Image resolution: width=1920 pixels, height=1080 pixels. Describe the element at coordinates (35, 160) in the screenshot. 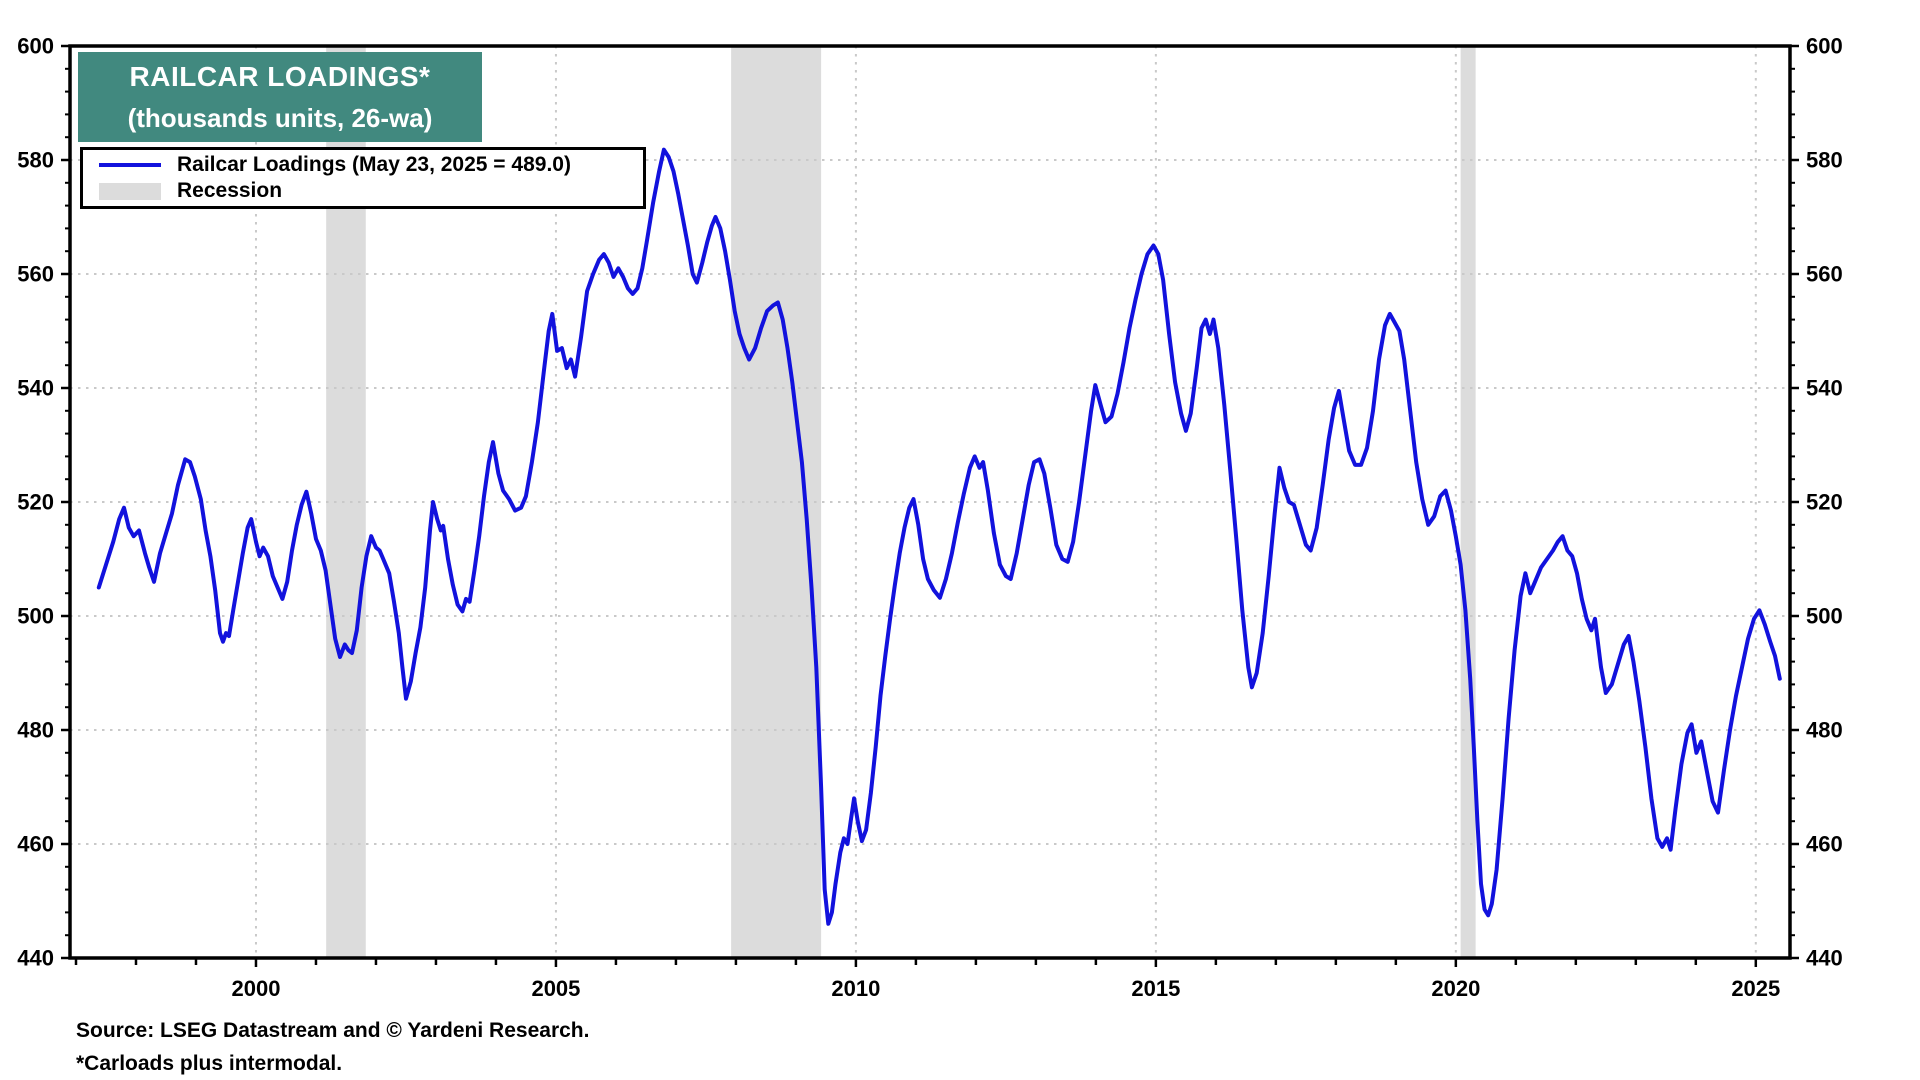

I see `y-axis-label-left: 580` at that location.